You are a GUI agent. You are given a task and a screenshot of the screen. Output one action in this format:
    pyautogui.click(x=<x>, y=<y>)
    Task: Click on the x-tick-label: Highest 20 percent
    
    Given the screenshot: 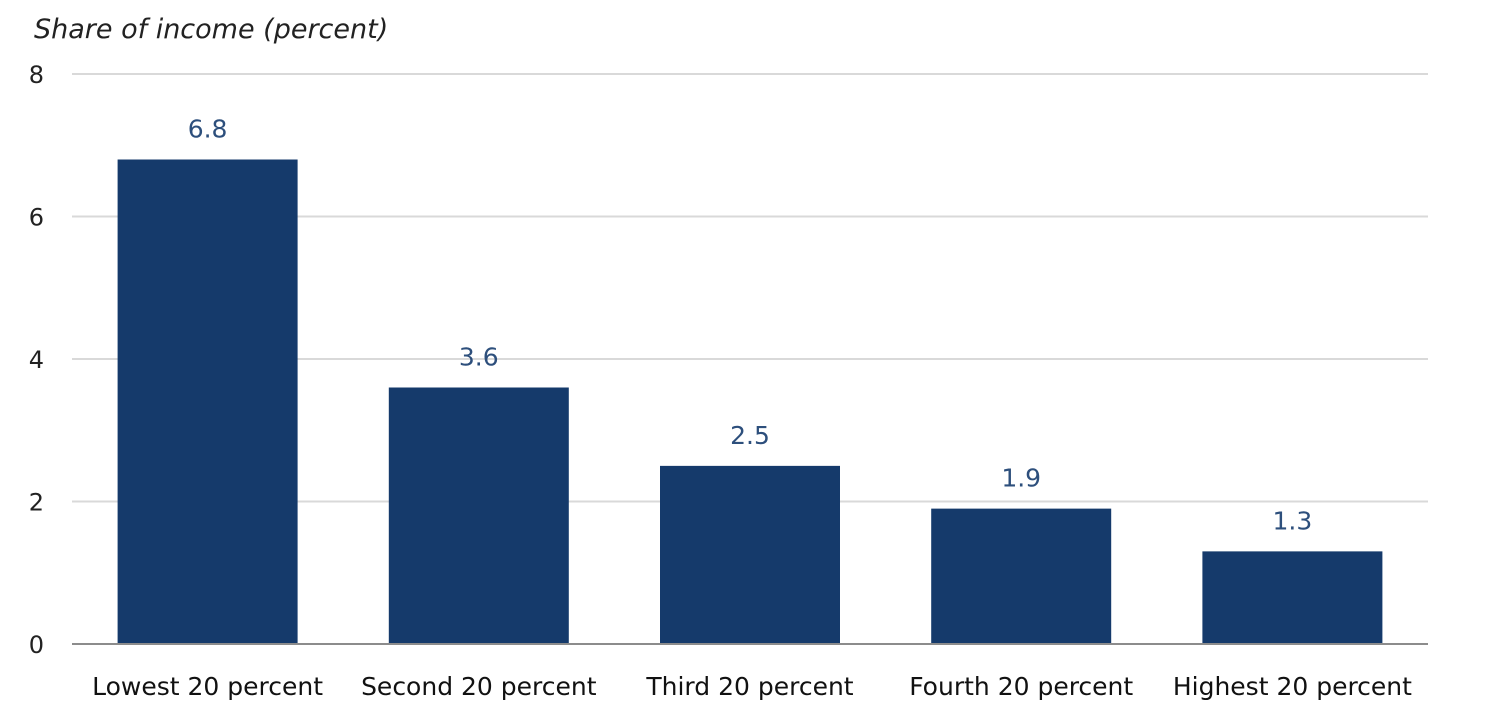 What is the action you would take?
    pyautogui.click(x=1292, y=686)
    